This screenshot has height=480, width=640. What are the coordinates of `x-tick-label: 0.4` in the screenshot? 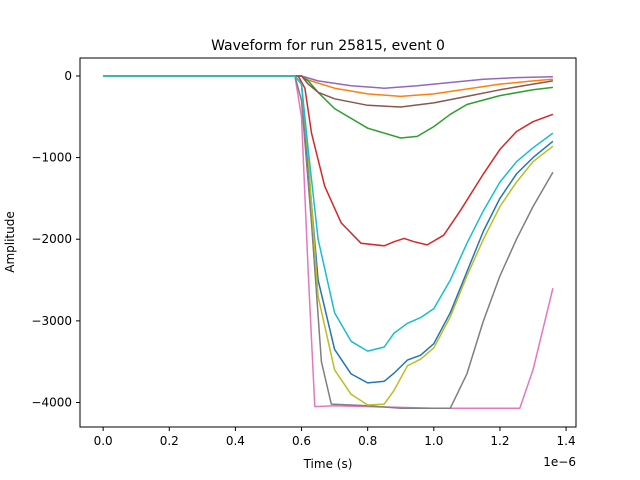 It's located at (235, 441).